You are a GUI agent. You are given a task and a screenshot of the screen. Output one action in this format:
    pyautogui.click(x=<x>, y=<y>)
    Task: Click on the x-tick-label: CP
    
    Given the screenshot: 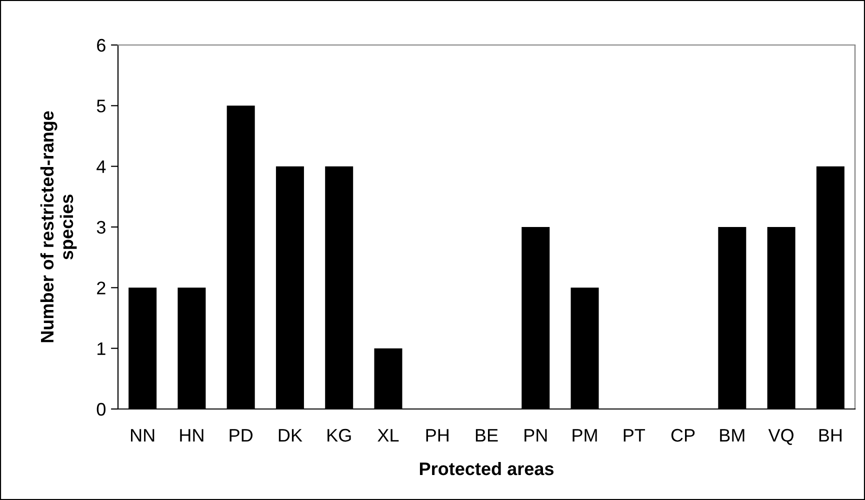 What is the action you would take?
    pyautogui.click(x=683, y=435)
    